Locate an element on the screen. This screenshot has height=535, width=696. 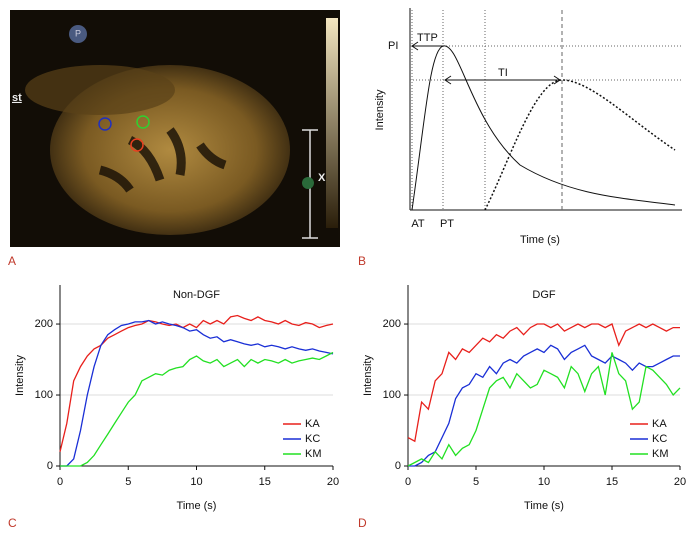
annotation: TI is located at coordinates (503, 73).